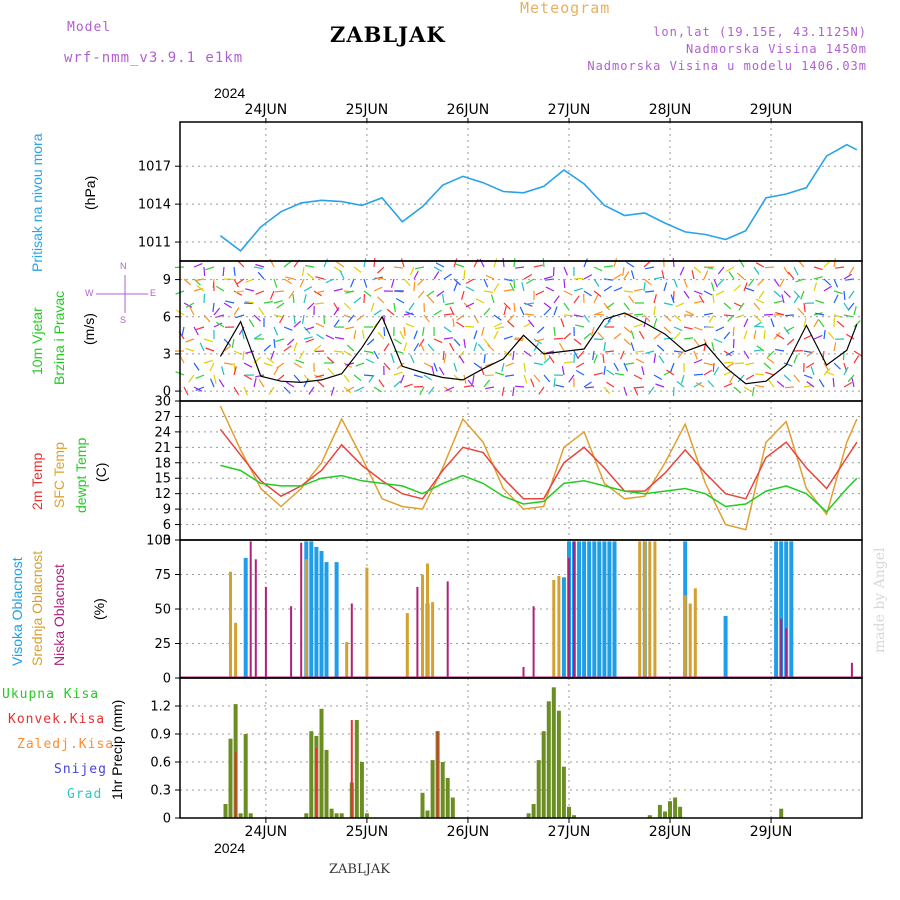 The image size is (900, 900). Describe the element at coordinates (167, 280) in the screenshot. I see `y-tick-label: 9` at that location.